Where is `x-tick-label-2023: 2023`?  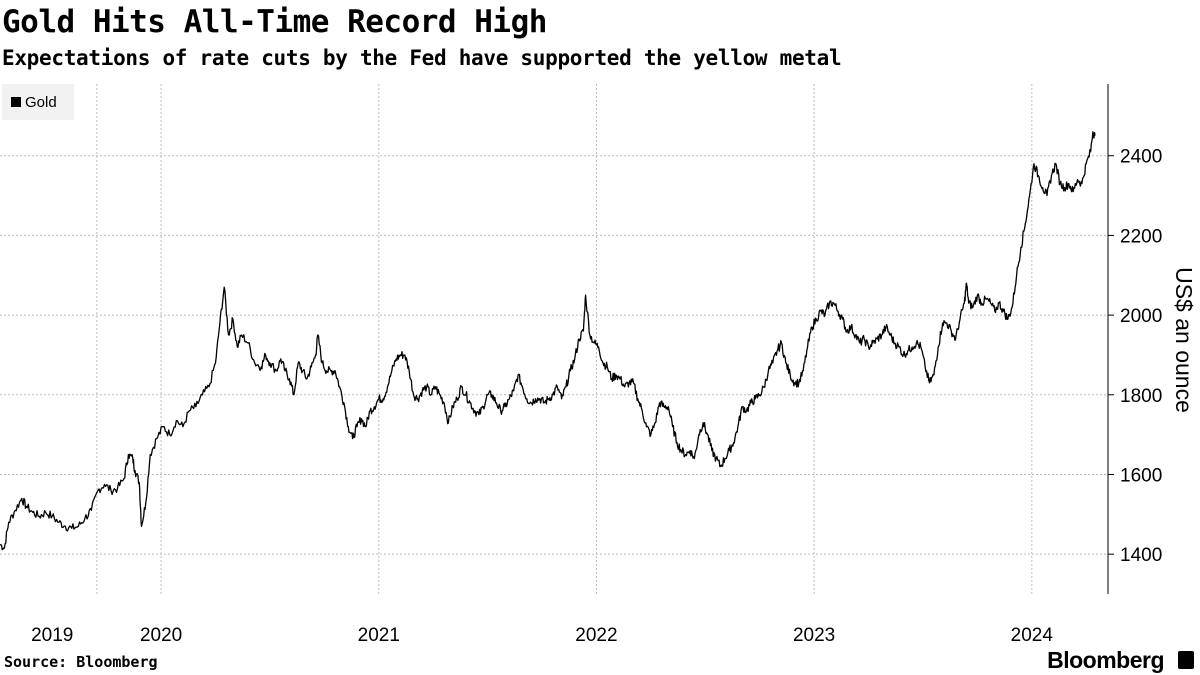 x-tick-label-2023: 2023 is located at coordinates (814, 635).